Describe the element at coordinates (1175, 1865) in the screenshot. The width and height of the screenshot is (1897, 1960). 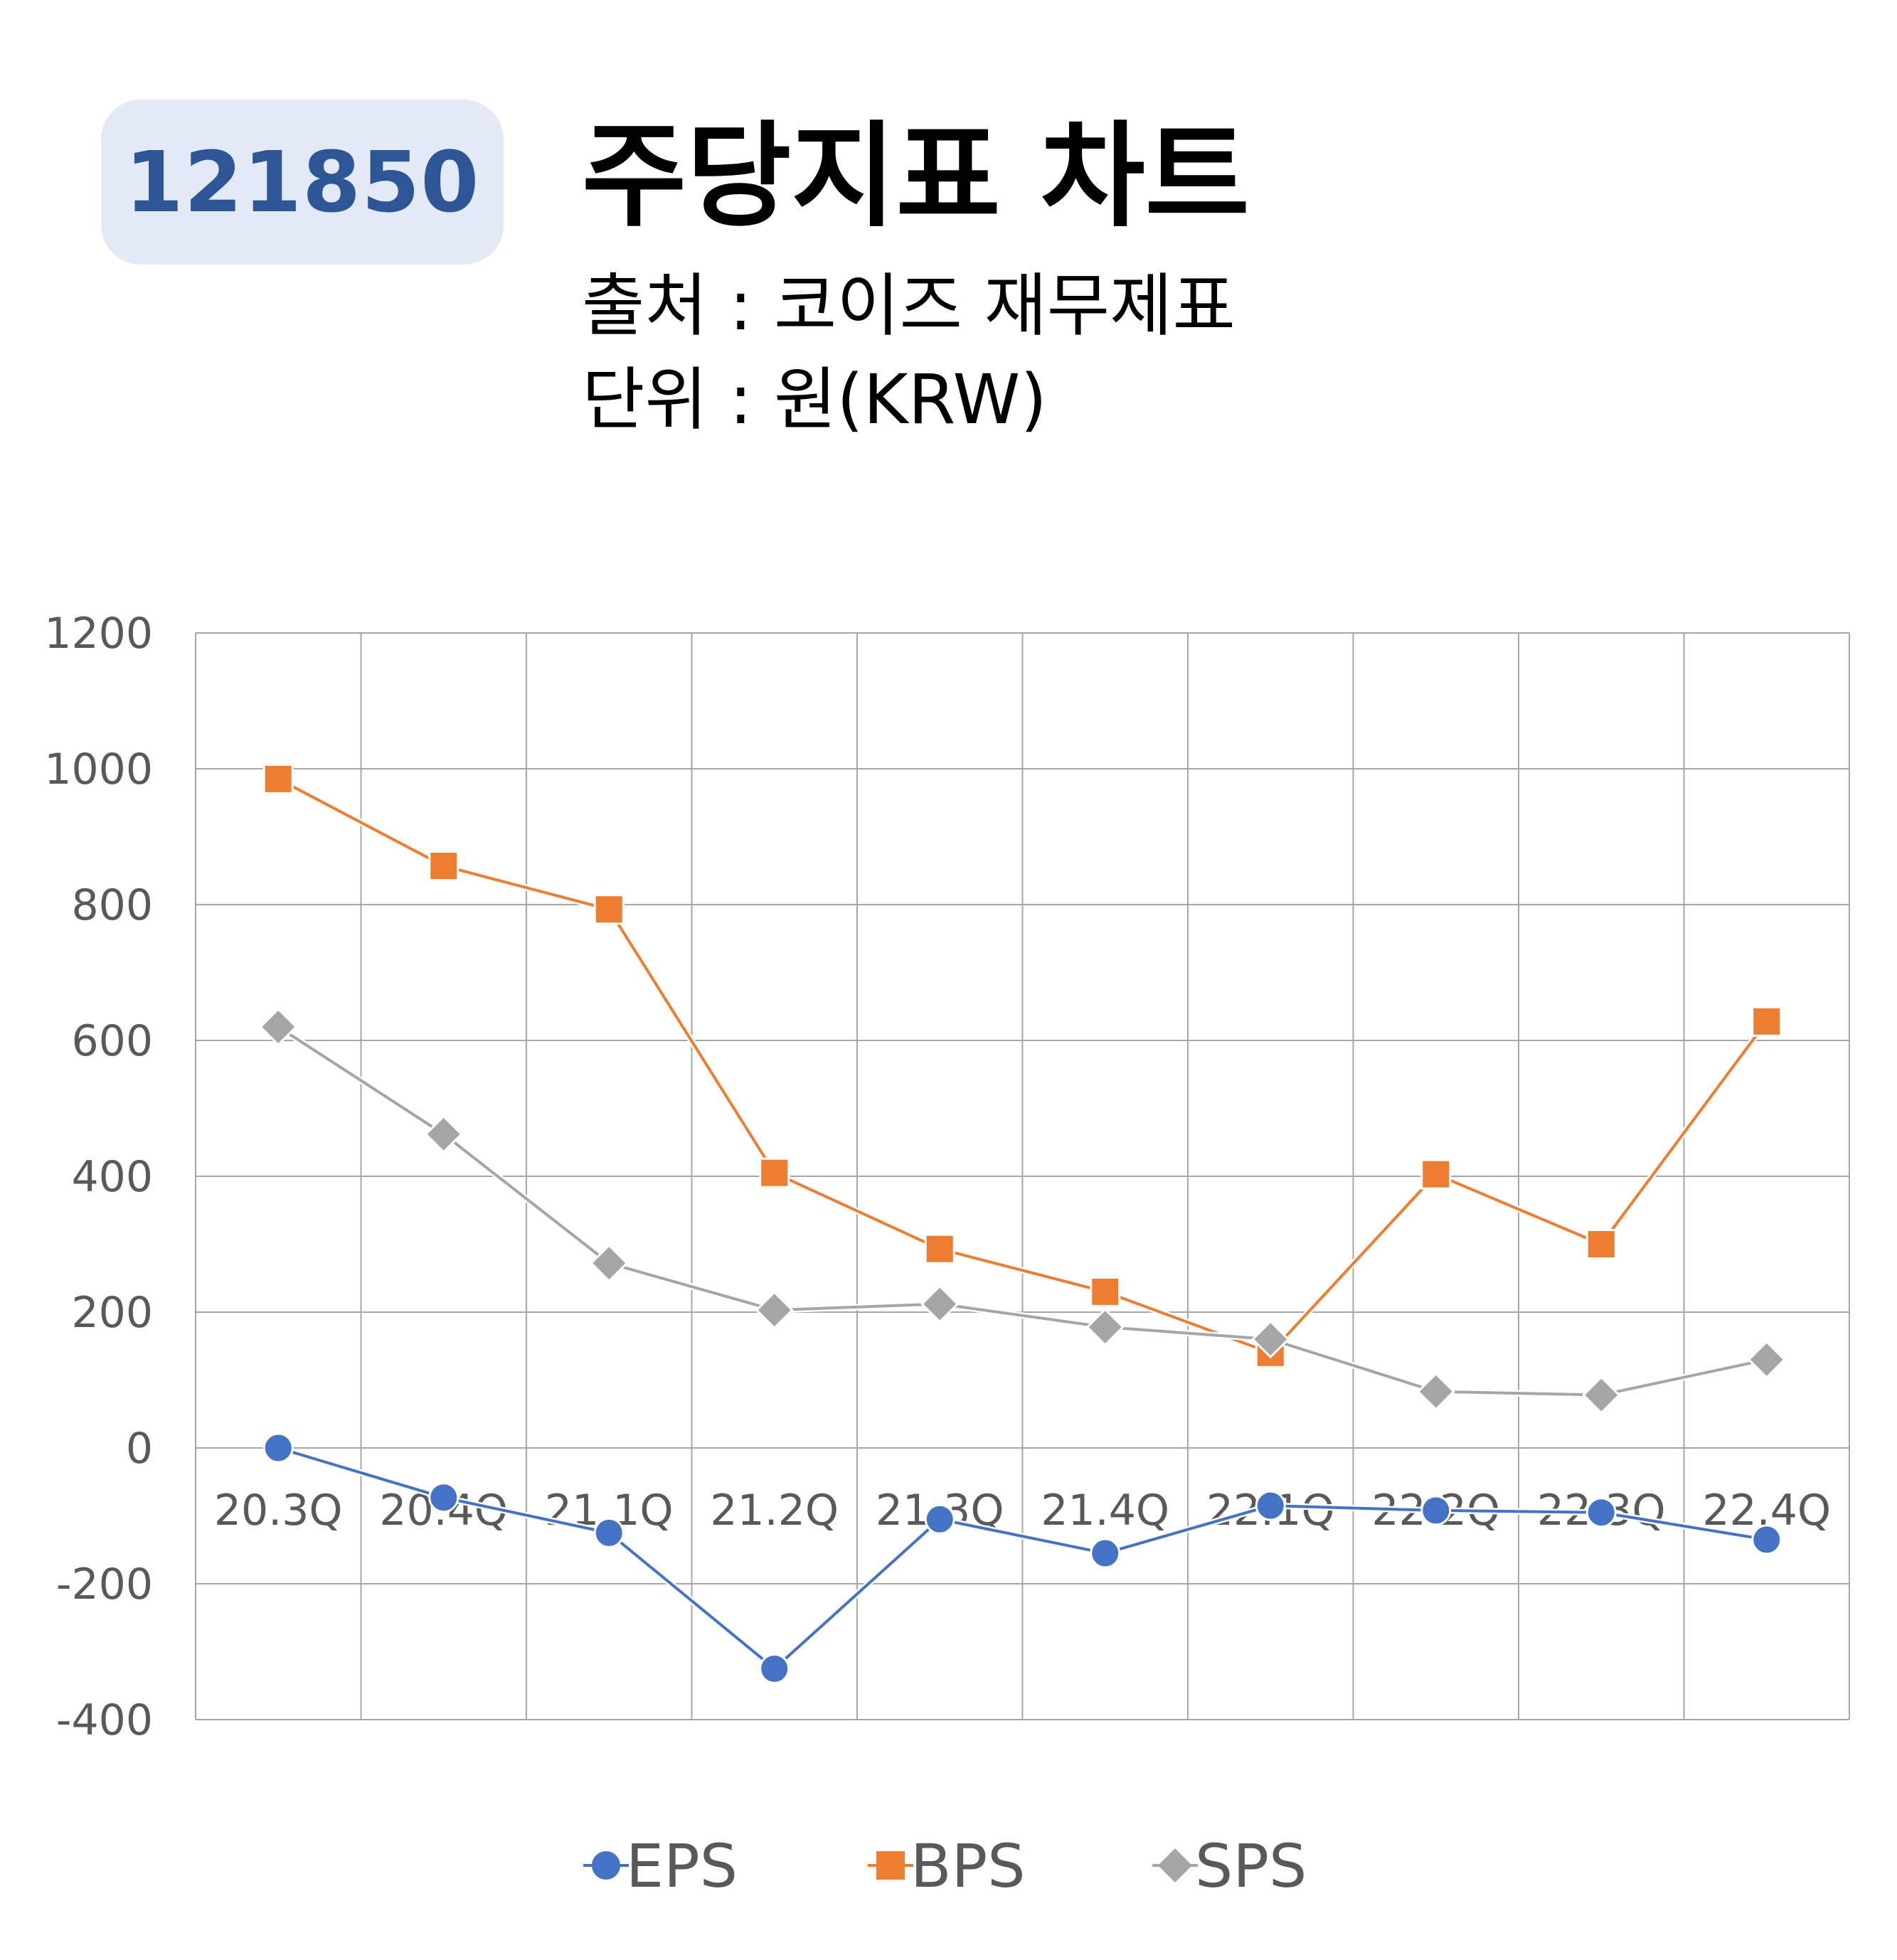
I see `legend-sps-marker` at that location.